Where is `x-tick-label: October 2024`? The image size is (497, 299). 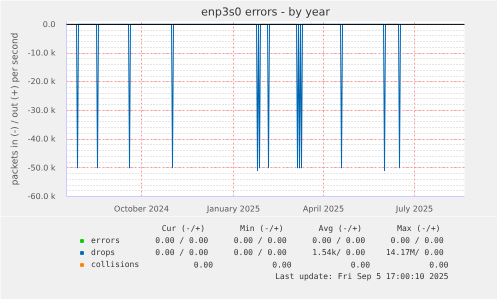
x-tick-label: October 2024 is located at coordinates (141, 209).